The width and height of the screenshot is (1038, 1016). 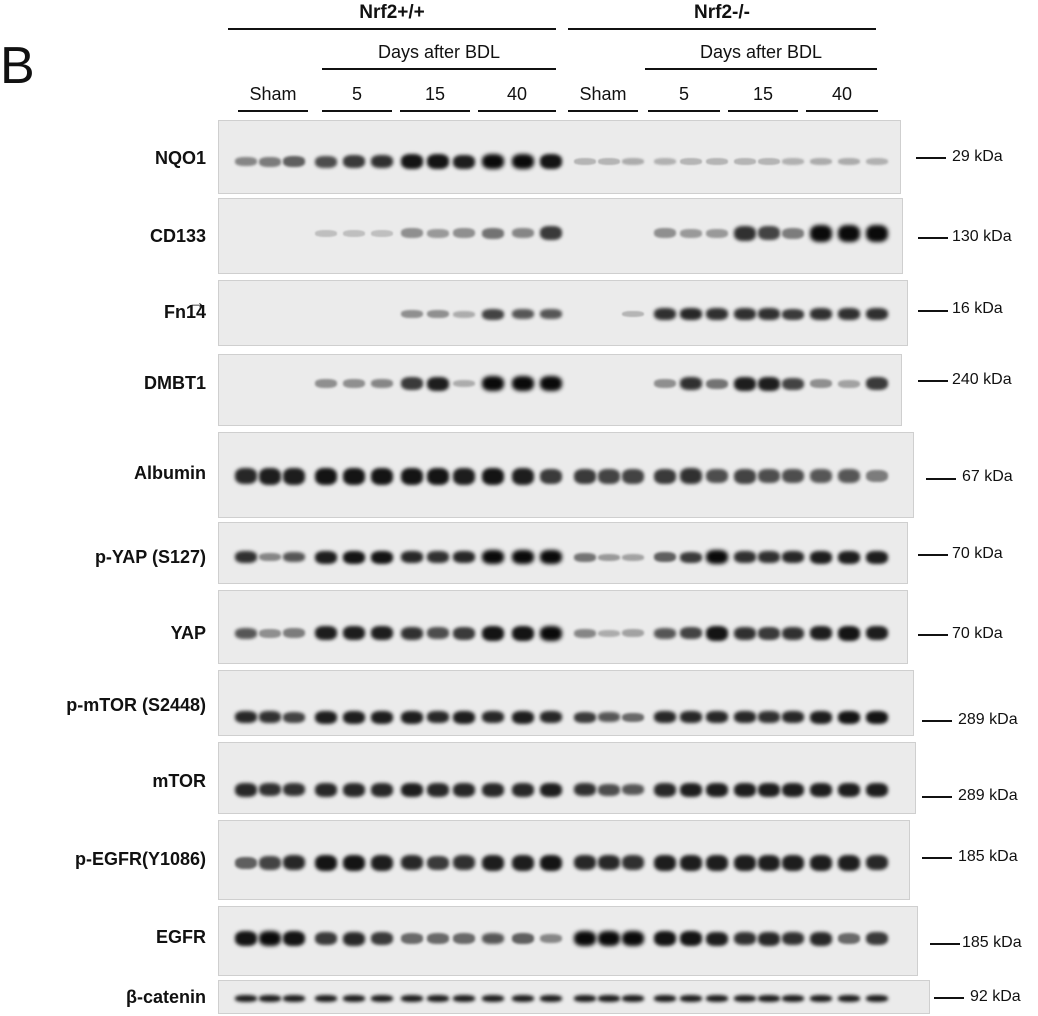 I want to click on blot-label-dmbt1: DMBT1, so click(x=175, y=383).